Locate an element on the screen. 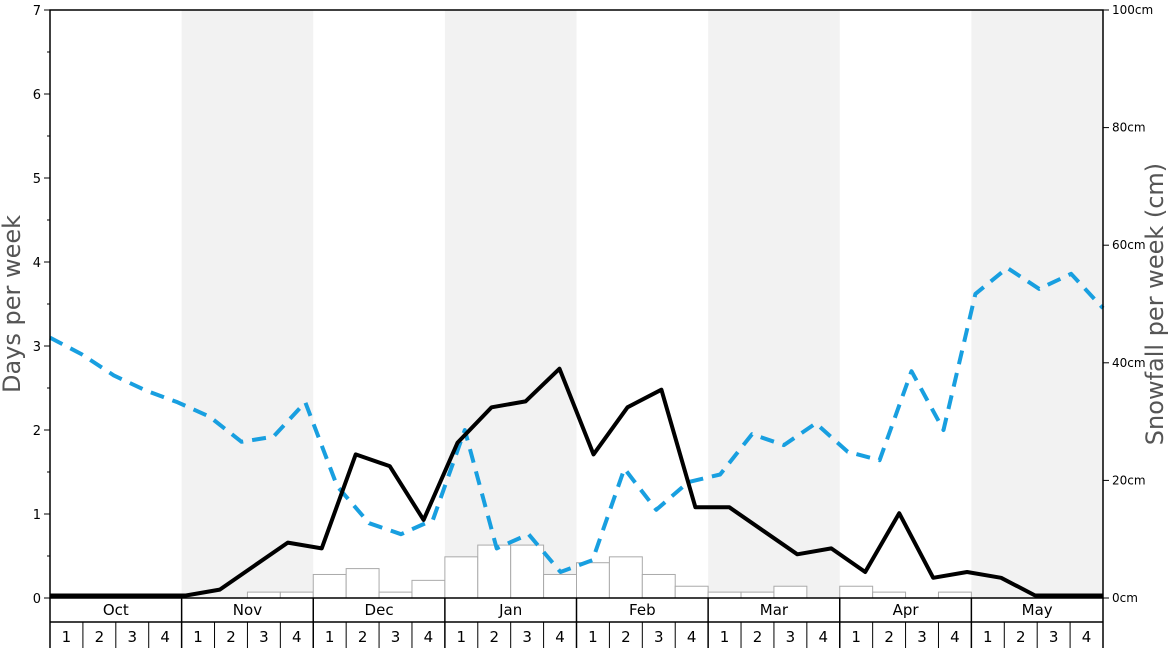 This screenshot has width=1168, height=648. month-label: Oct is located at coordinates (116, 610).